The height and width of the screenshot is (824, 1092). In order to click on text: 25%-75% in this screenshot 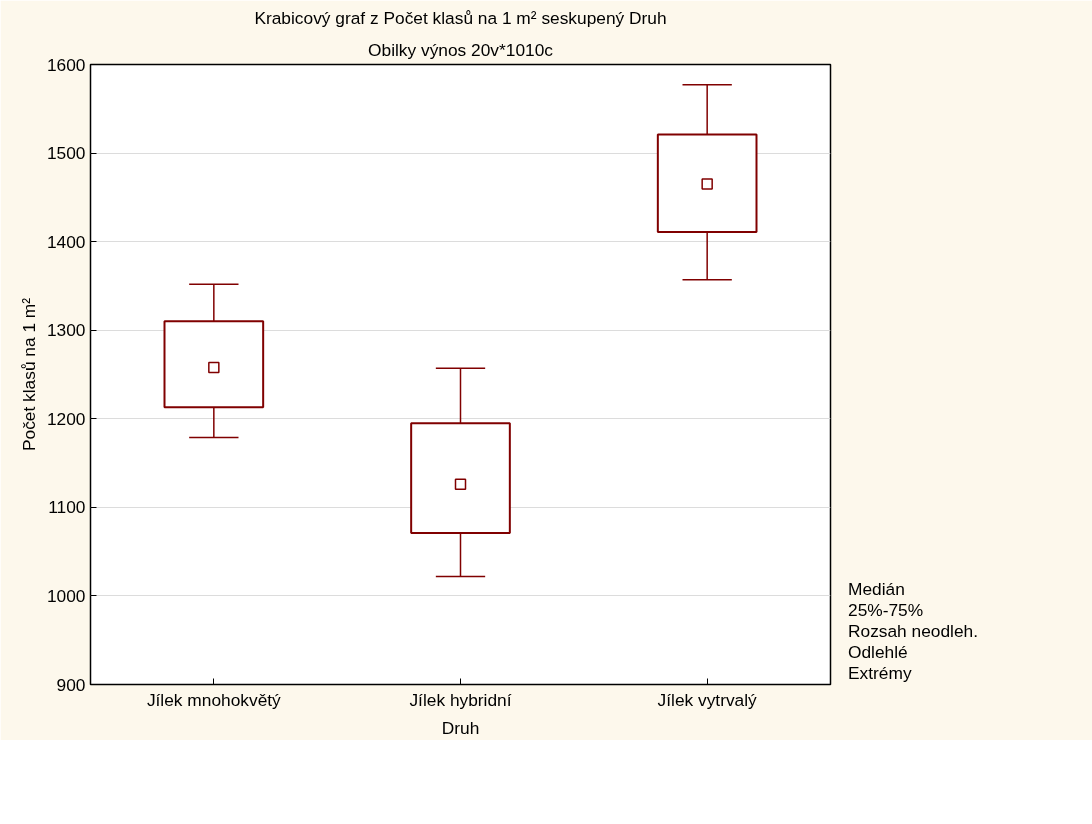, I will do `click(886, 610)`.